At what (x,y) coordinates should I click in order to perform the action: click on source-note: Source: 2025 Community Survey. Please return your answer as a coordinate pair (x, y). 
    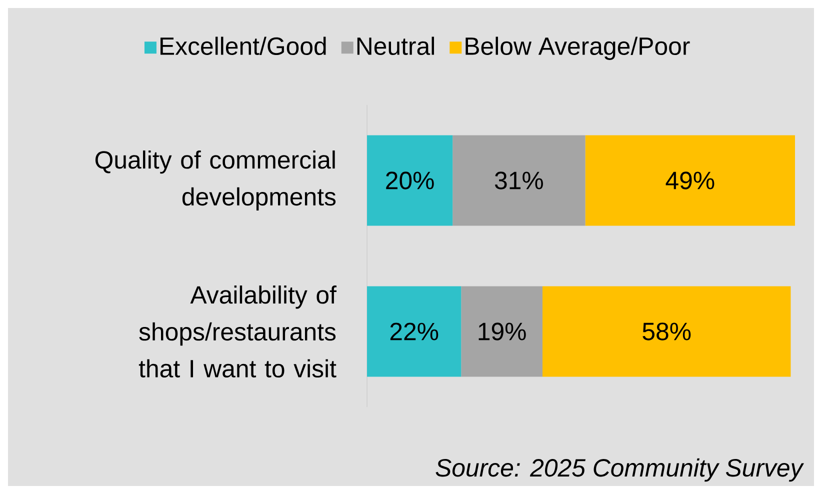
    Looking at the image, I should click on (620, 470).